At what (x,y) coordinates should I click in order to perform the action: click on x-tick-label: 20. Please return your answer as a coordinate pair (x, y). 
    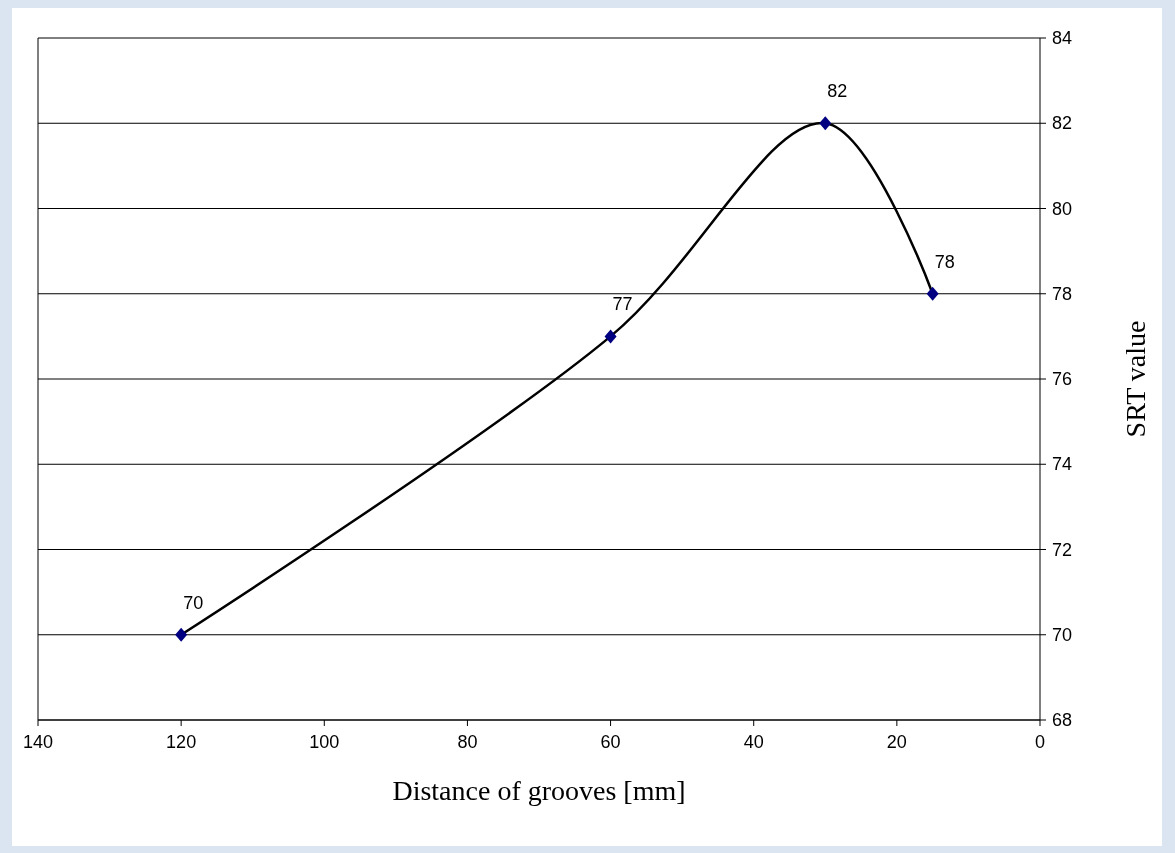
    Looking at the image, I should click on (896, 742).